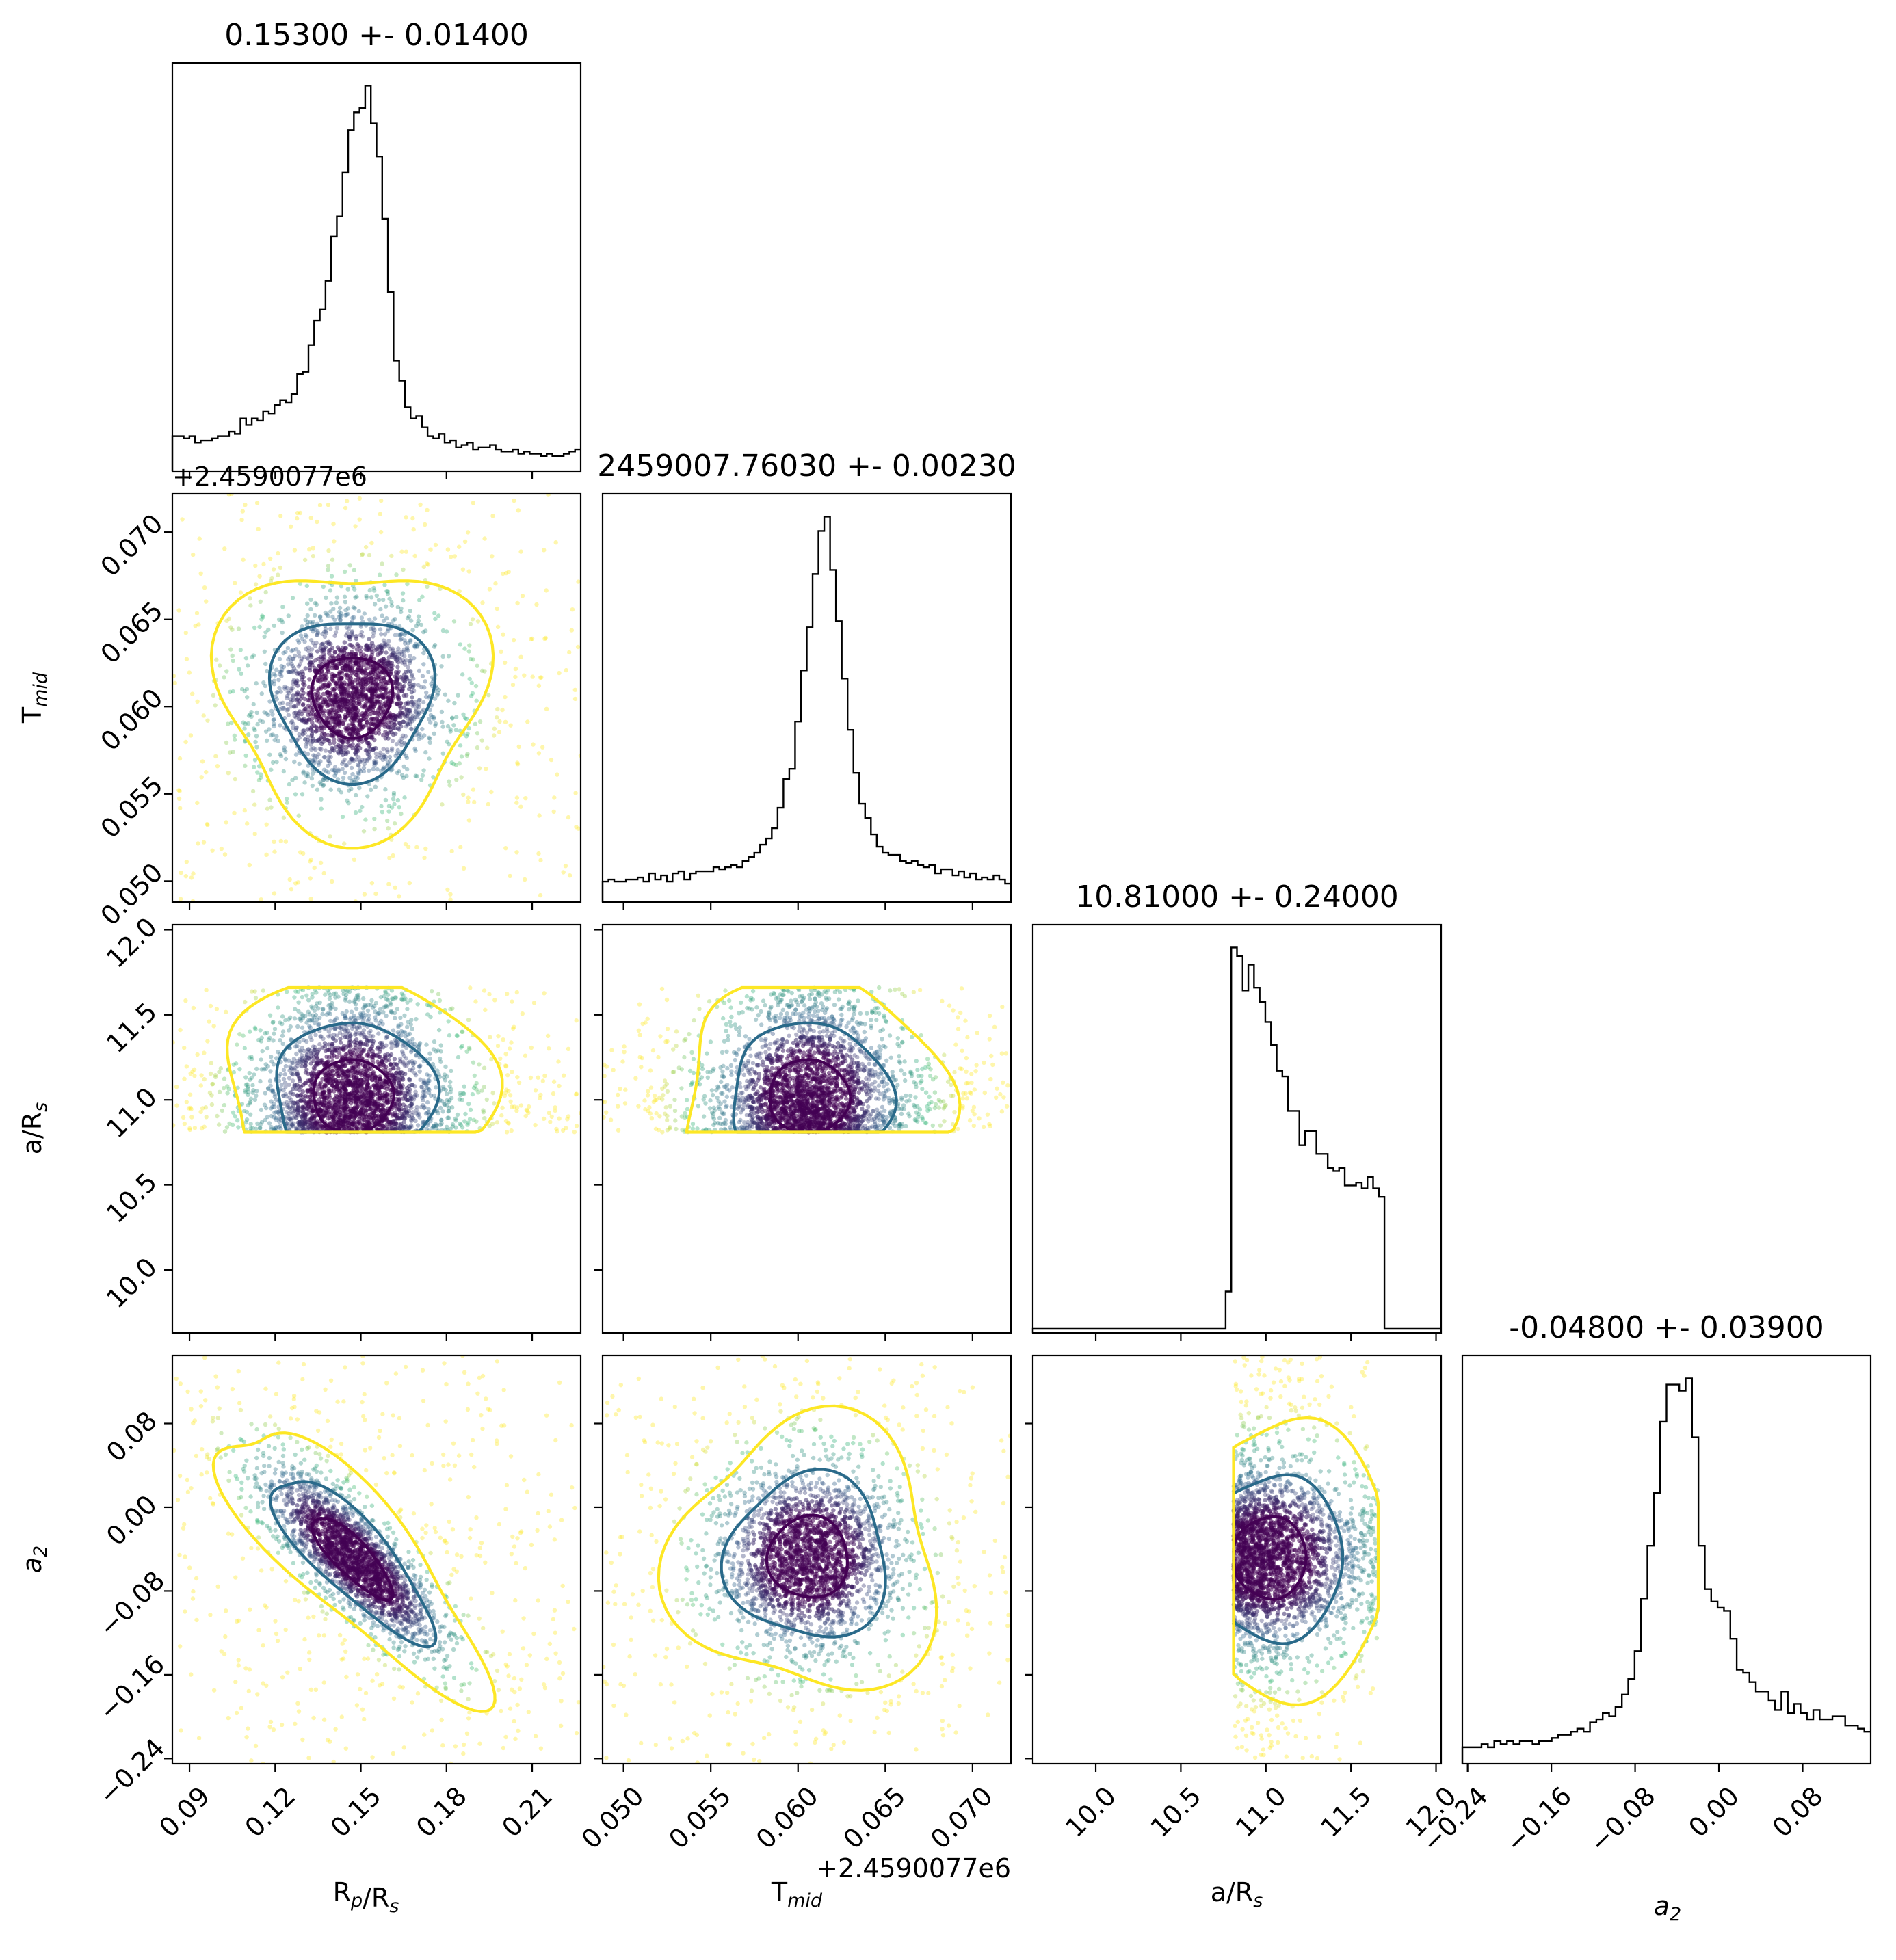 The image size is (1896, 1960). Describe the element at coordinates (1666, 1570) in the screenshot. I see `histogram-a2` at that location.